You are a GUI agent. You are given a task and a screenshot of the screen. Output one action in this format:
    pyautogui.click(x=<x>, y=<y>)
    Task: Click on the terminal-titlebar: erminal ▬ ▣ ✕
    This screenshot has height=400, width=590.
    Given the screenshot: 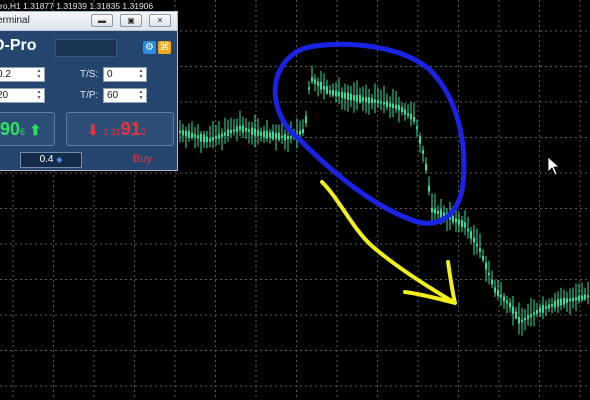 What is the action you would take?
    pyautogui.click(x=88, y=21)
    